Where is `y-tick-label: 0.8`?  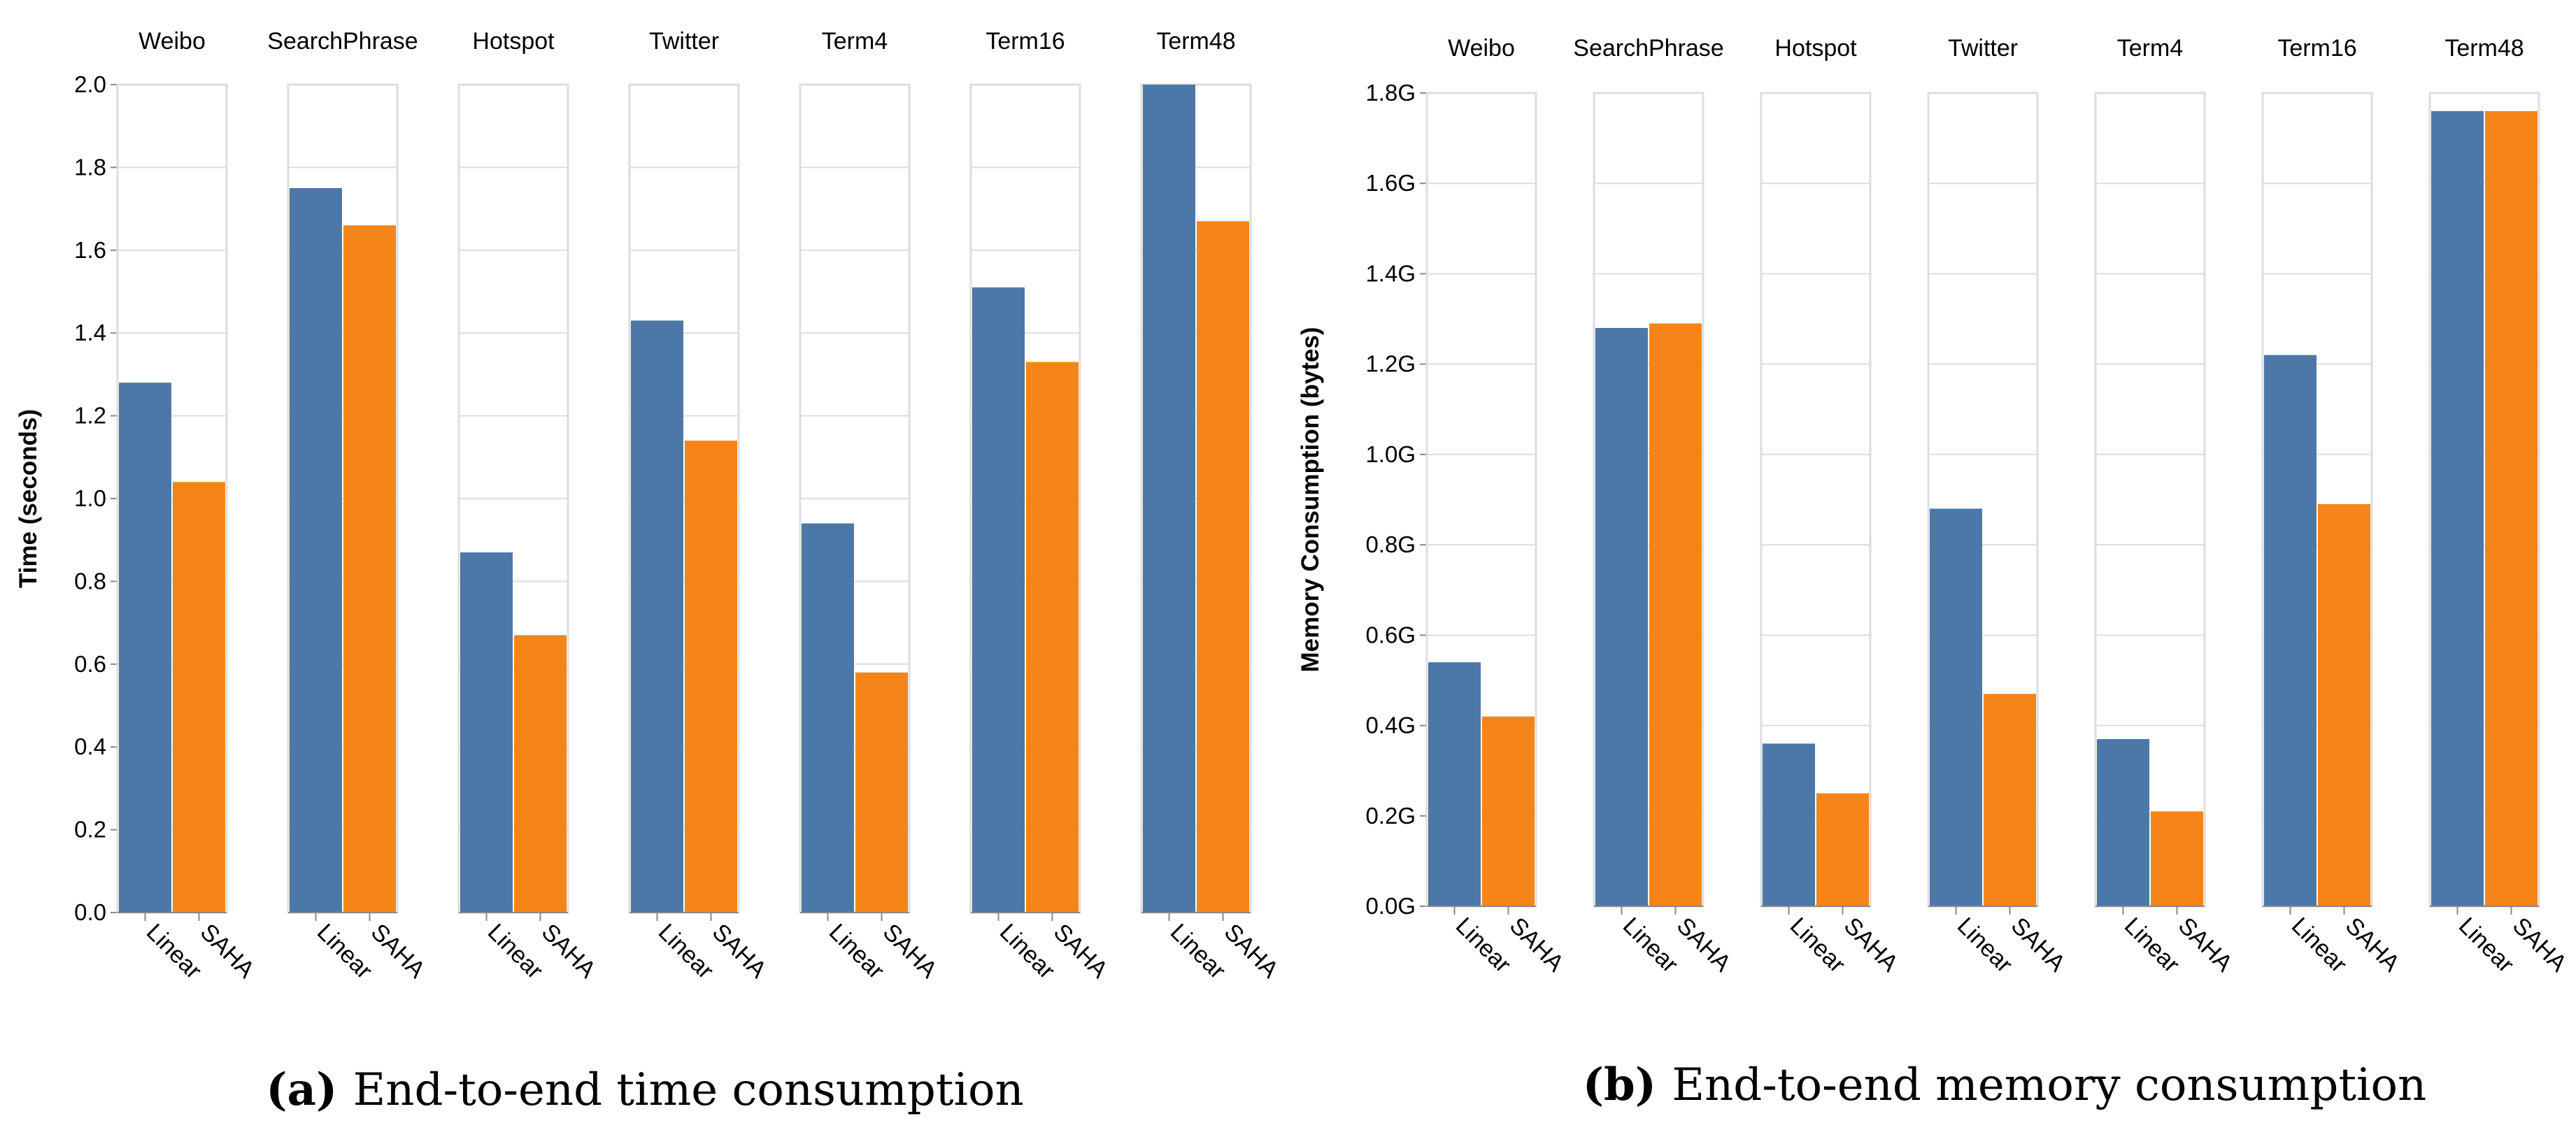
y-tick-label: 0.8 is located at coordinates (90, 581).